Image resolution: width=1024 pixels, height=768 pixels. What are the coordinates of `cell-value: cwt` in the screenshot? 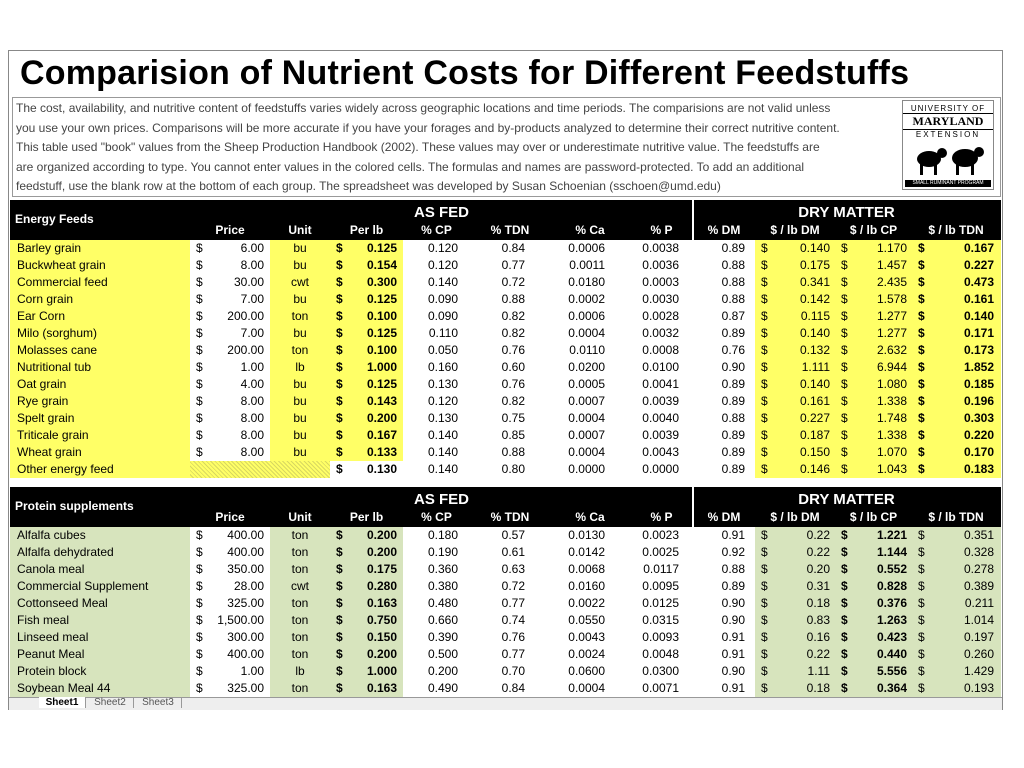 It's located at (300, 282).